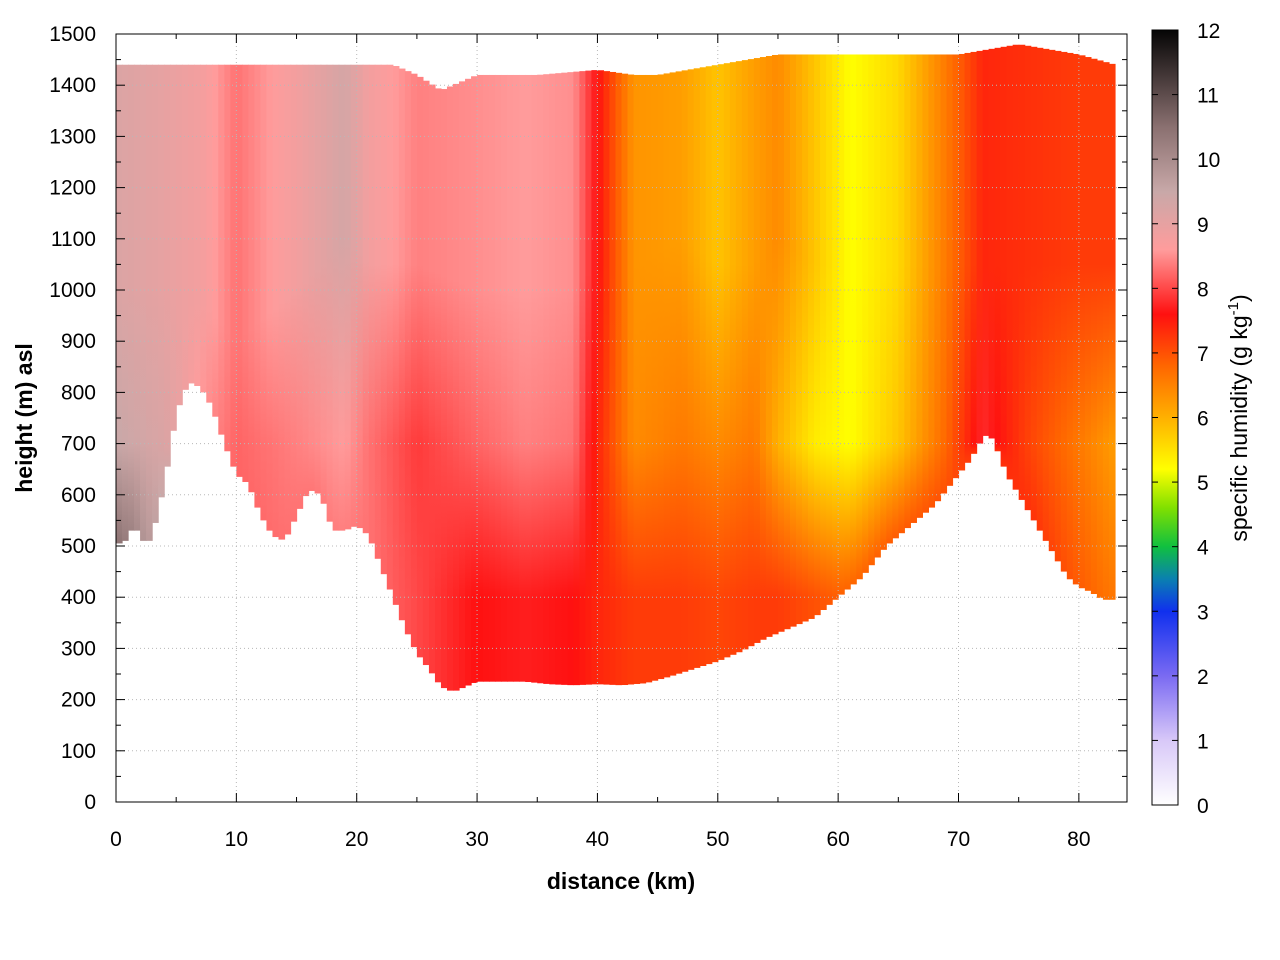  What do you see at coordinates (236, 839) in the screenshot?
I see `x-tick-label: 10` at bounding box center [236, 839].